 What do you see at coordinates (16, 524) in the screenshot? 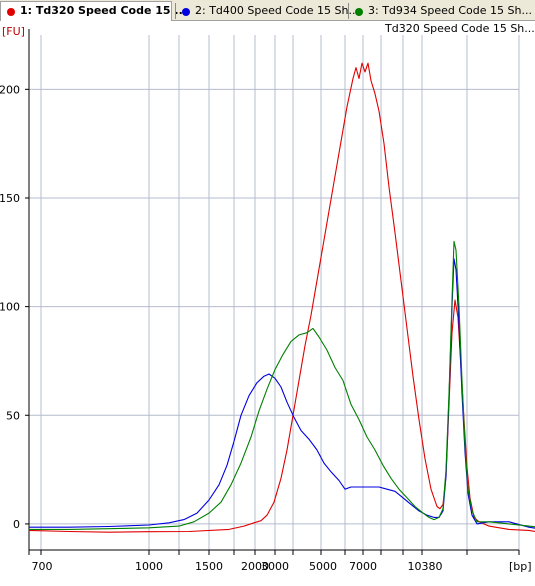
I see `y-tick-label: 0` at bounding box center [16, 524].